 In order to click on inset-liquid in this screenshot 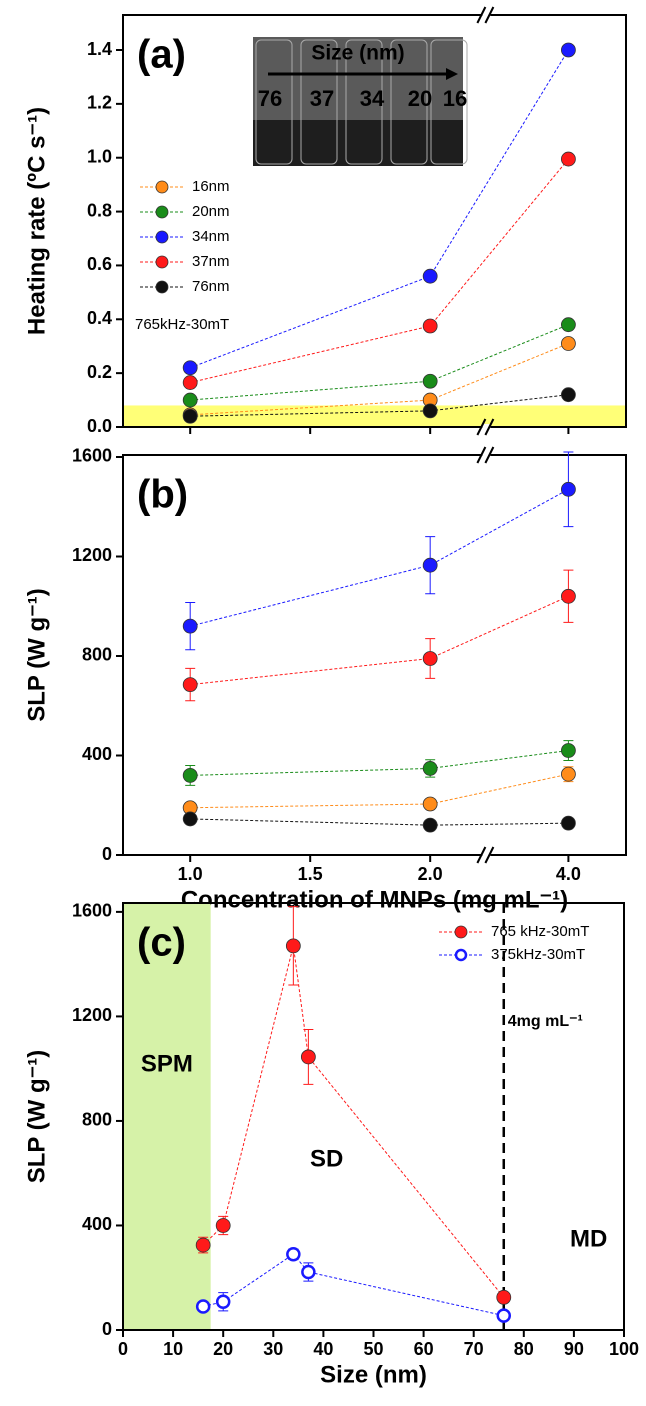, I will do `click(358, 143)`.